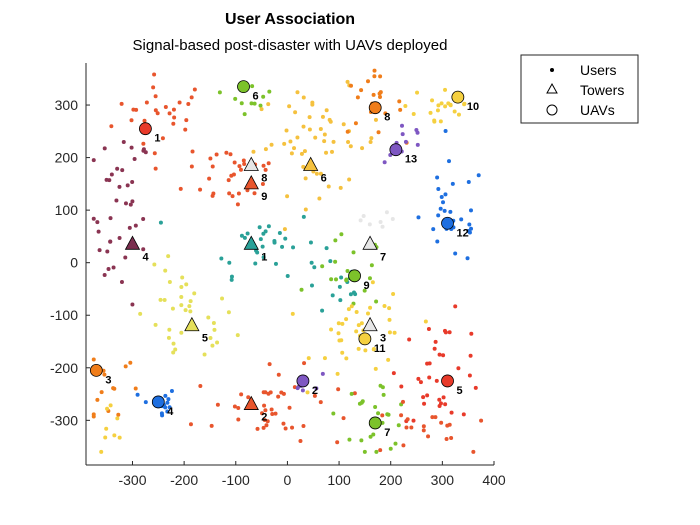 This screenshot has height=525, width=700. I want to click on uav-label: 6, so click(256, 97).